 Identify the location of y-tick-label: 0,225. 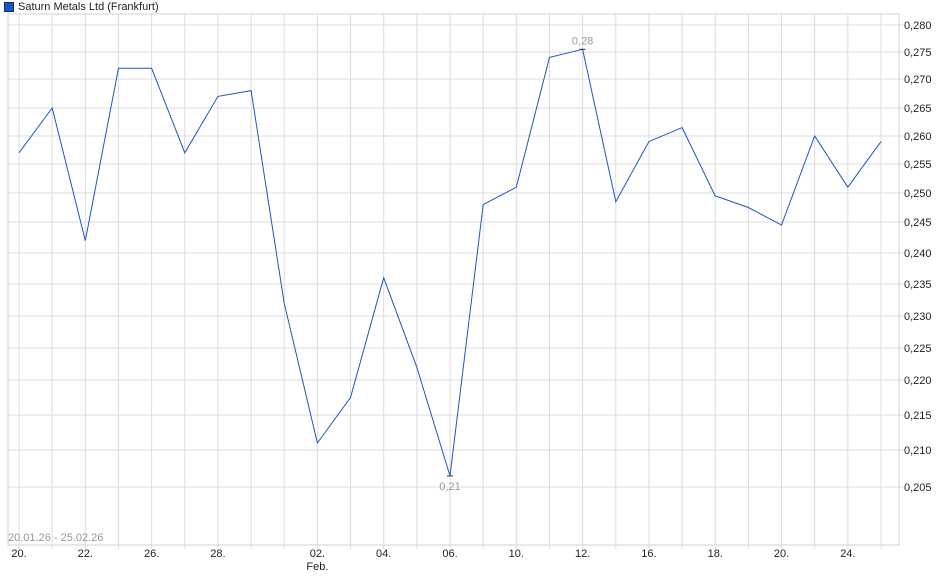
(918, 349).